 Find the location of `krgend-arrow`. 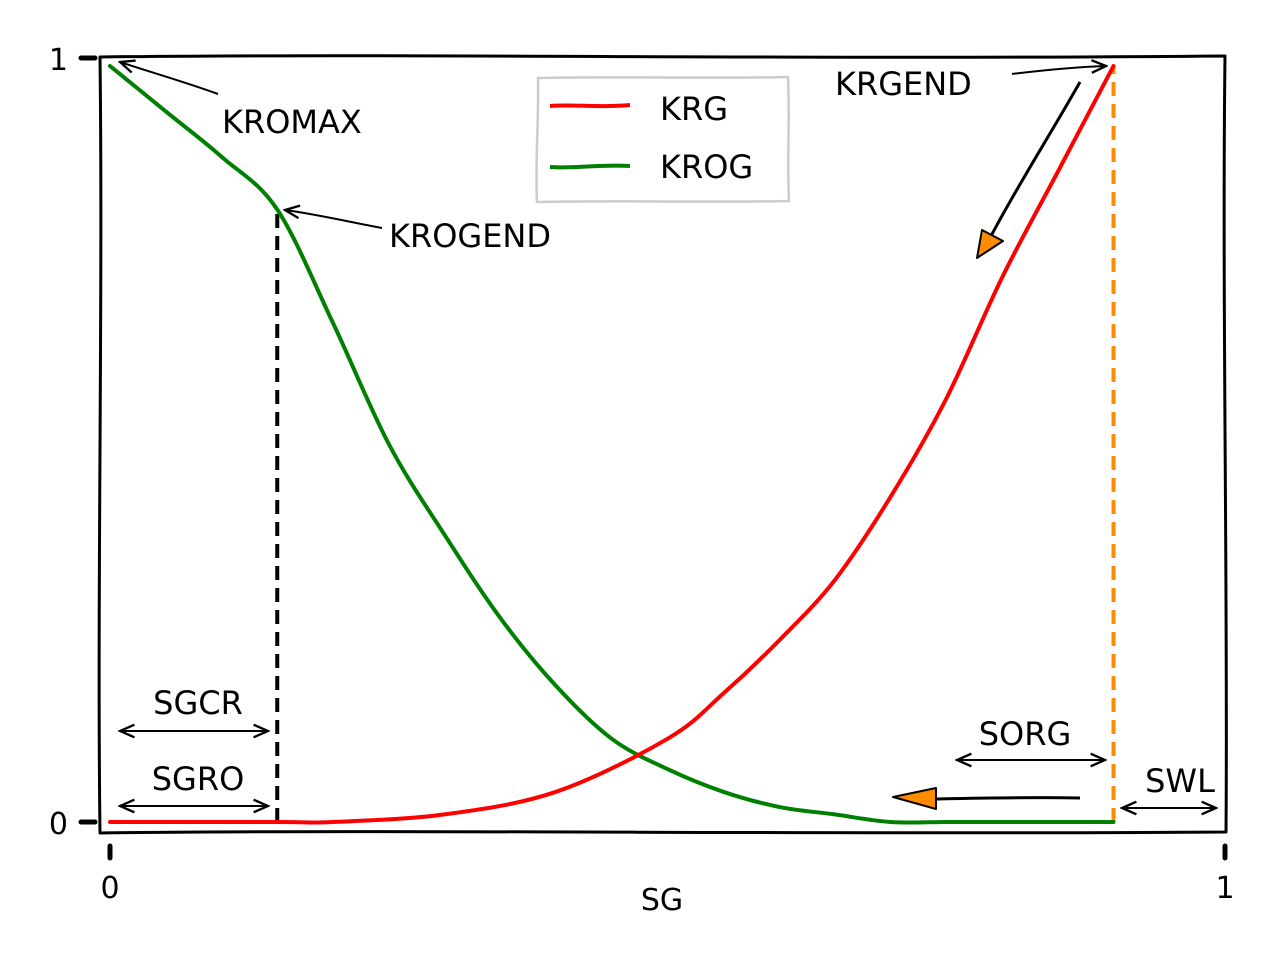

krgend-arrow is located at coordinates (1058, 70).